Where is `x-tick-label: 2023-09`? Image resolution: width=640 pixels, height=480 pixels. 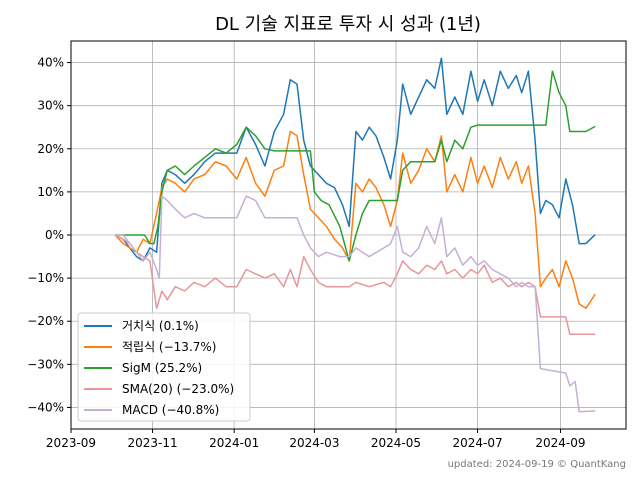 x-tick-label: 2023-09 is located at coordinates (71, 443).